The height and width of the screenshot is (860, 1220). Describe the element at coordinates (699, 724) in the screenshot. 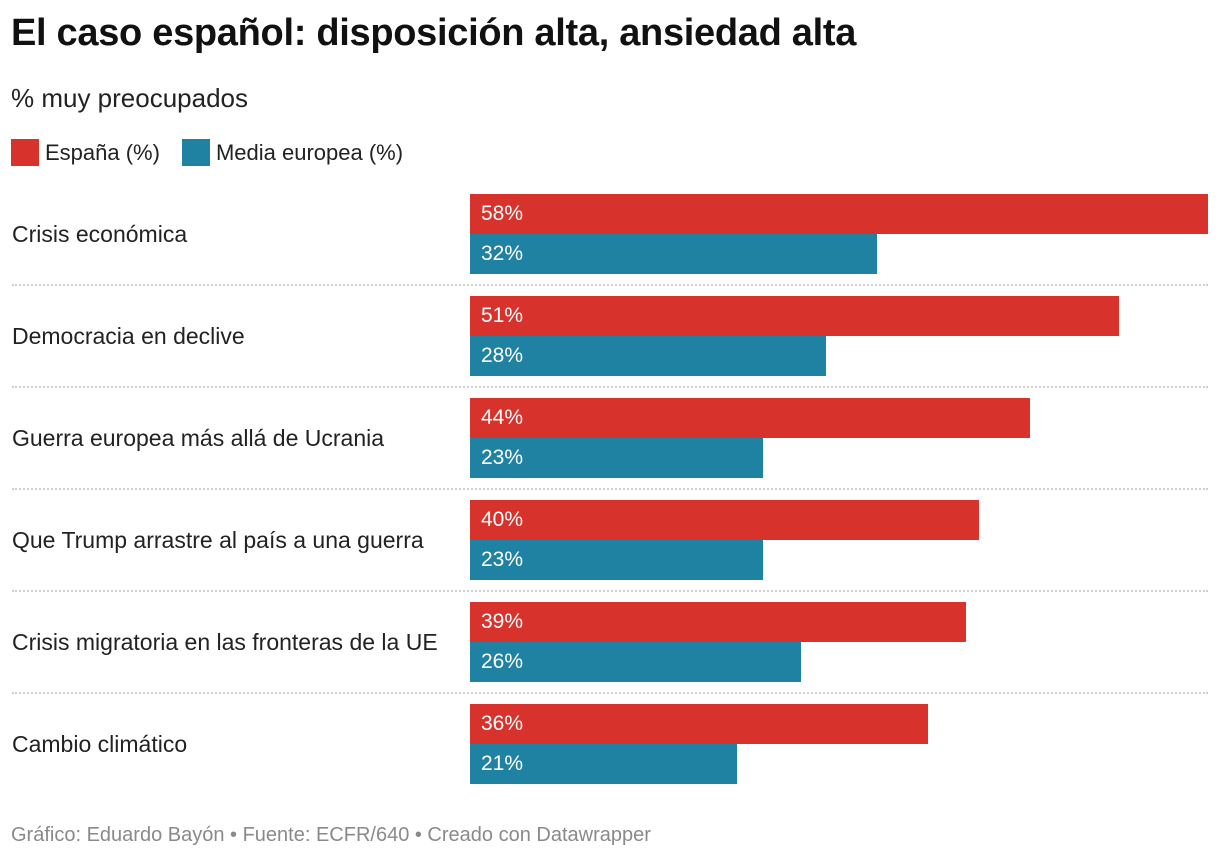

I see `bar-spain: 36%` at that location.